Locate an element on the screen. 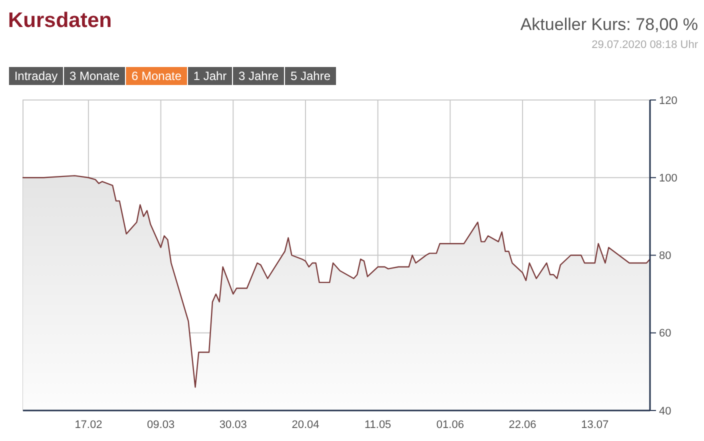 This screenshot has height=441, width=704. y-tick-label: 120 is located at coordinates (668, 100).